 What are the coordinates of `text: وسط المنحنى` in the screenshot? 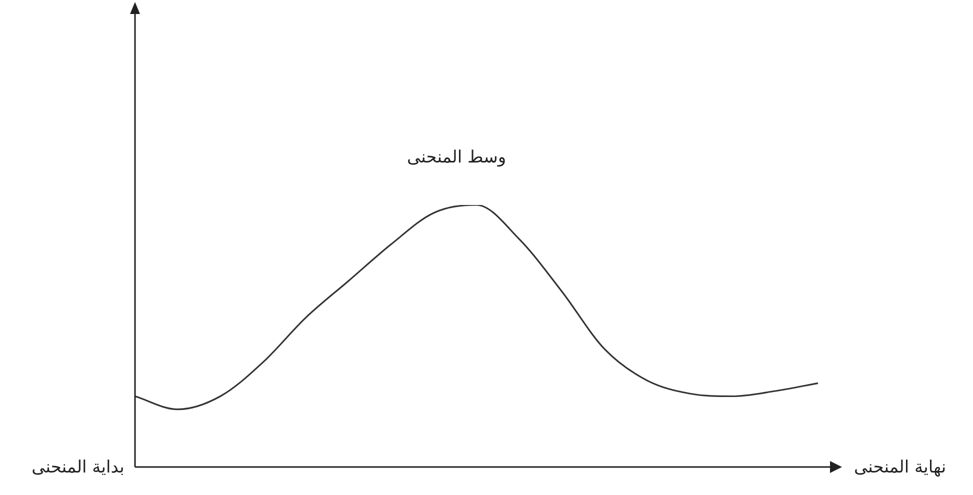 It's located at (456, 157).